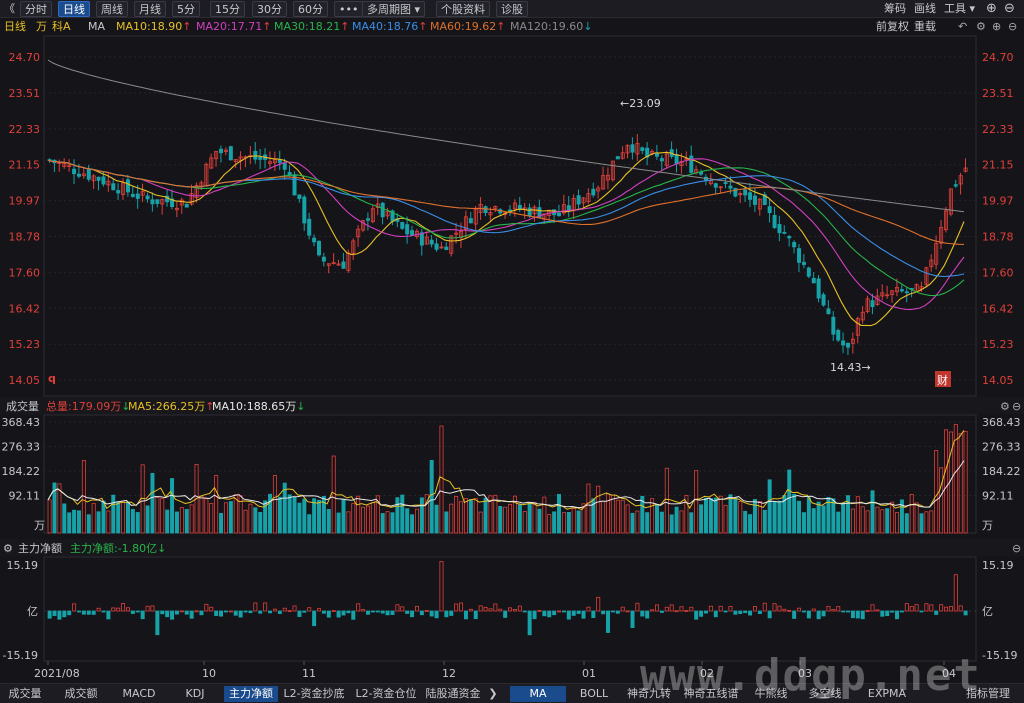 Image resolution: width=1024 pixels, height=703 pixels. Describe the element at coordinates (97, 26) in the screenshot. I see `indicator-name: MA` at that location.